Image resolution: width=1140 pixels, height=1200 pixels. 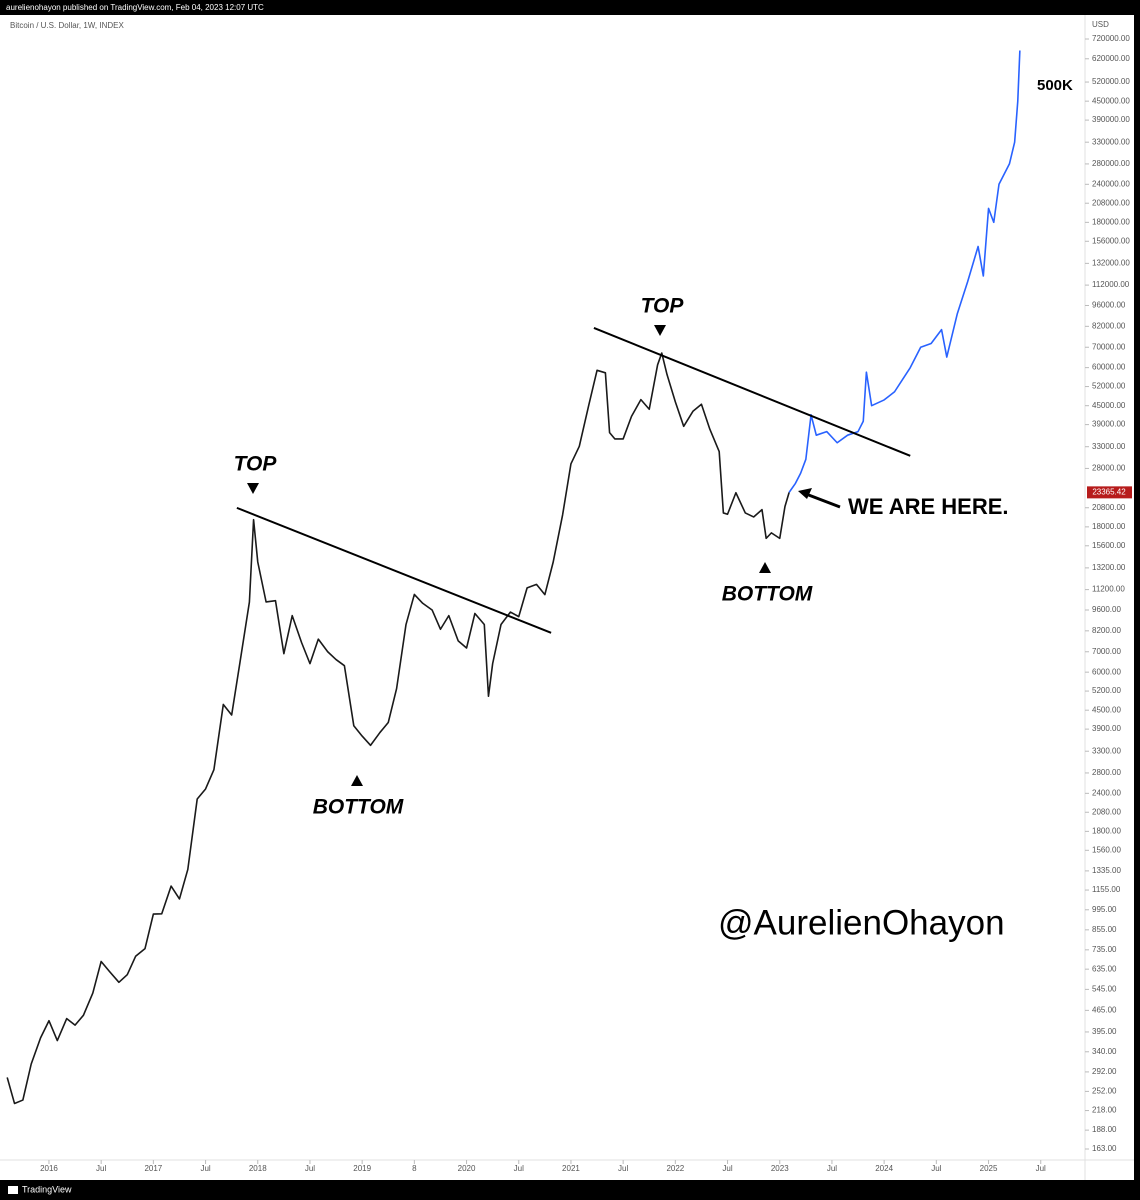 I want to click on y-axis-label: USD, so click(x=1100, y=24).